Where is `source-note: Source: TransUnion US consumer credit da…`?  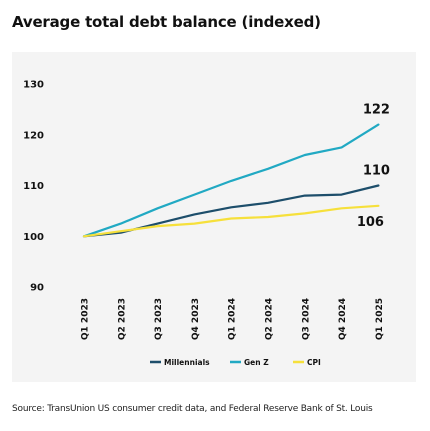 source-note: Source: TransUnion US consumer credit da… is located at coordinates (192, 409).